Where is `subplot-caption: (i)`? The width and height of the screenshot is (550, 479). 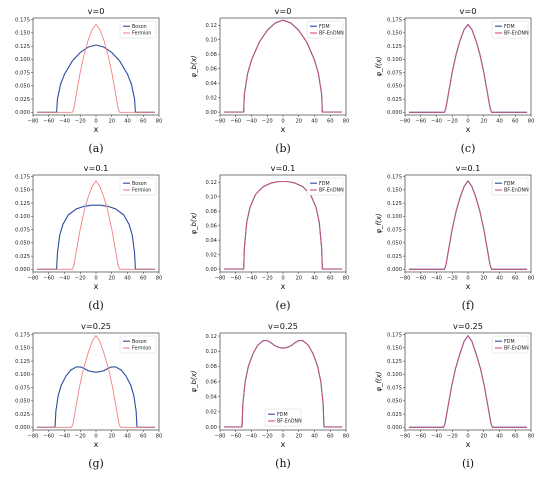
subplot-caption: (i) is located at coordinates (468, 463).